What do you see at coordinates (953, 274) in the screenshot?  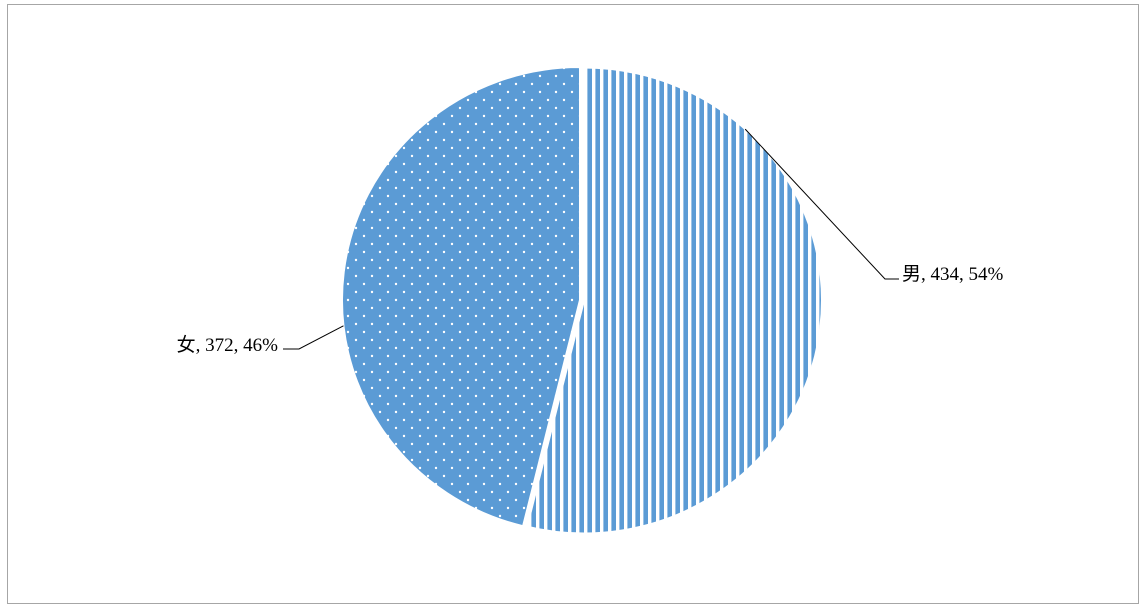 I see `data-label-male: 男, 434, 54%` at bounding box center [953, 274].